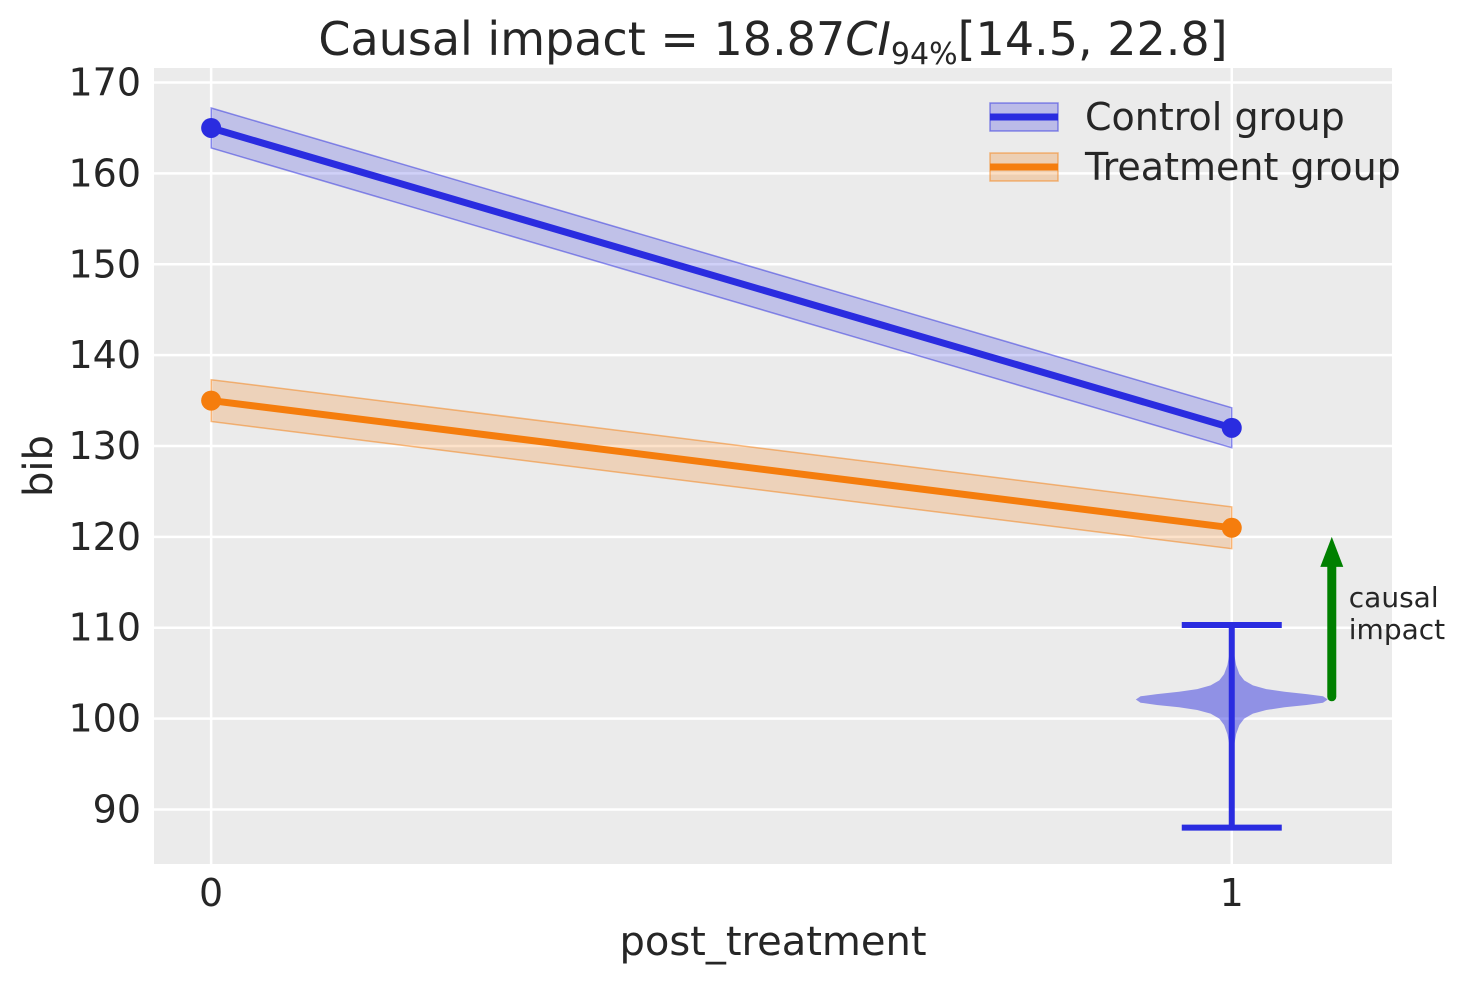 Image resolution: width=1463 pixels, height=983 pixels. Describe the element at coordinates (1394, 597) in the screenshot. I see `causal-impact-annotation-line1: causal` at that location.